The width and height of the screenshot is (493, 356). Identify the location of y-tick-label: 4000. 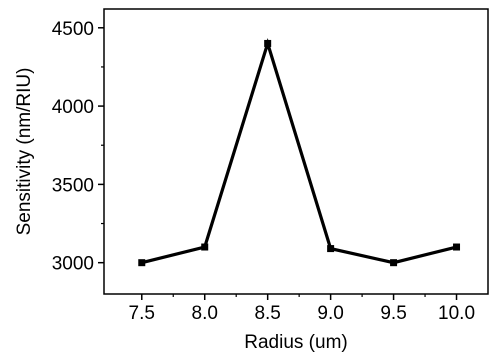
(73, 107).